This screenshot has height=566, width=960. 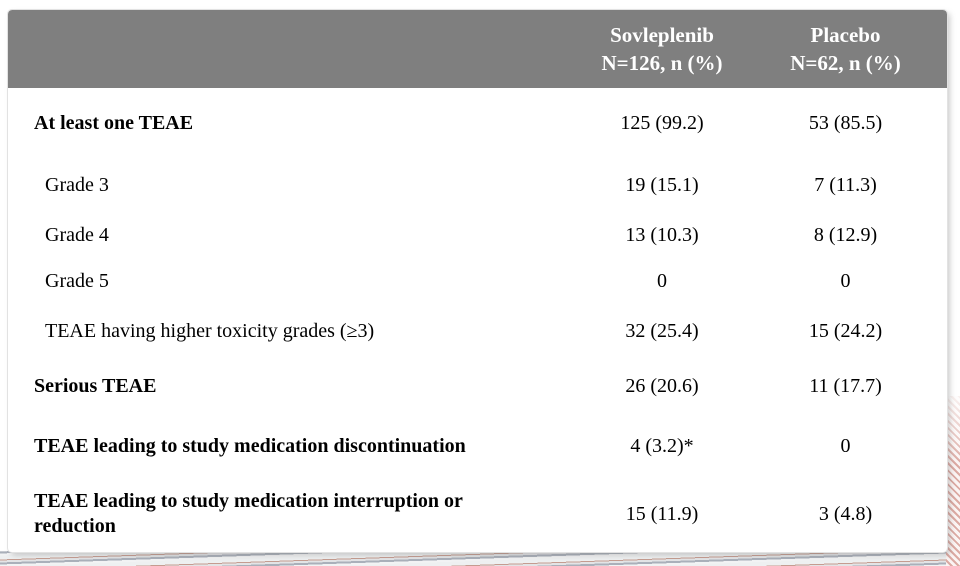 What do you see at coordinates (662, 184) in the screenshot?
I see `sovleplenib-value: 19 (15.1)` at bounding box center [662, 184].